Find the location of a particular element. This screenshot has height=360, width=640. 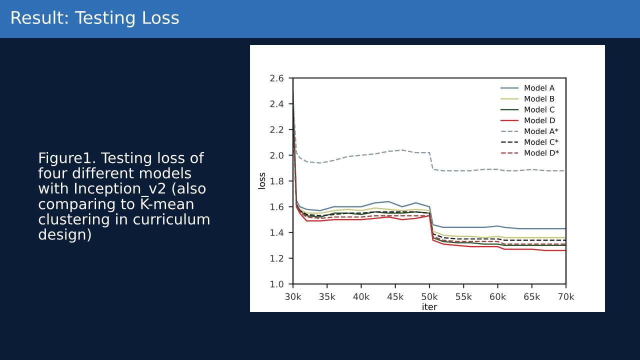

x-tick-label: 30k is located at coordinates (293, 296).